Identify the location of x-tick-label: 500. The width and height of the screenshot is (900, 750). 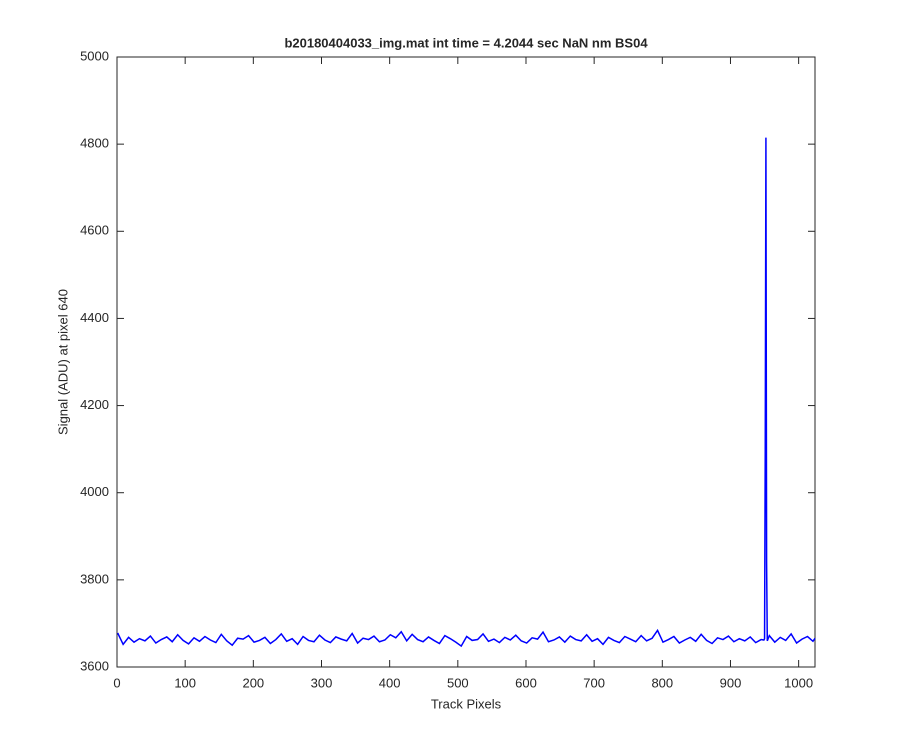
(458, 682).